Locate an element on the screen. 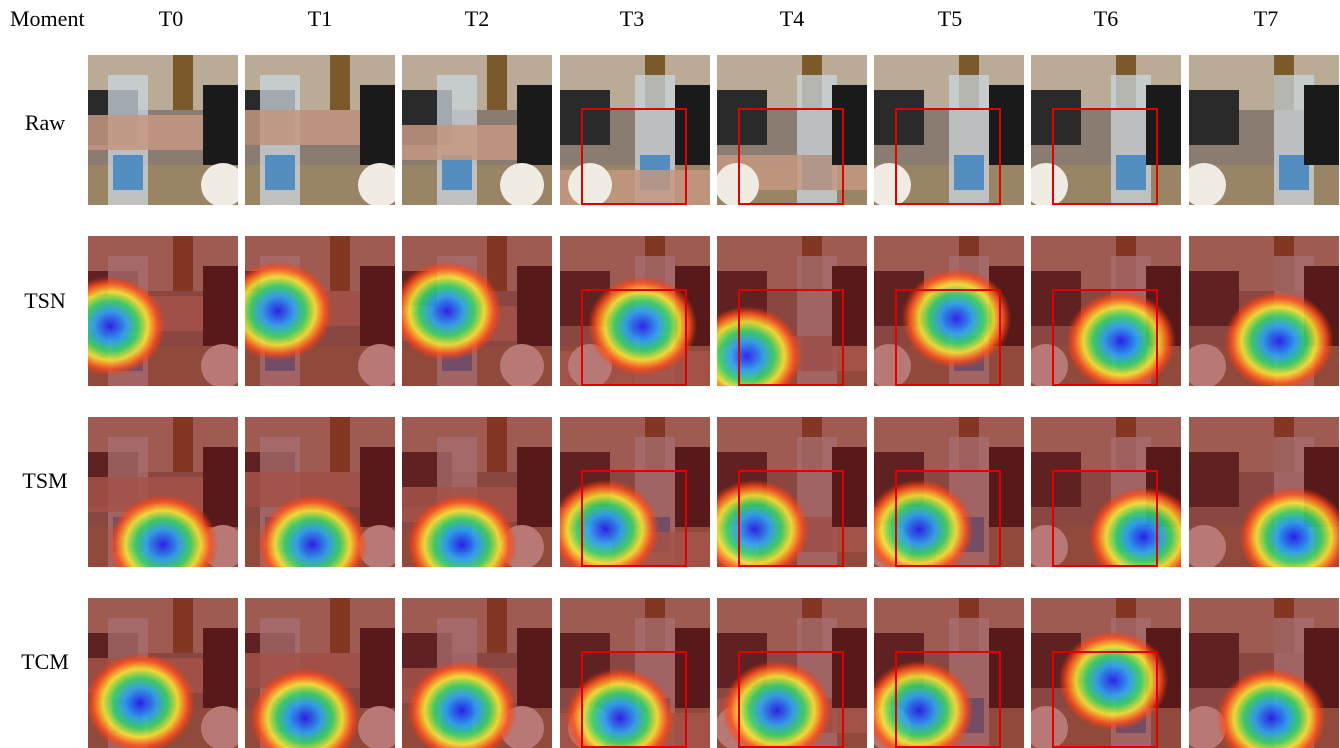  attention-heatmap-tsm-t3 is located at coordinates (635, 492).